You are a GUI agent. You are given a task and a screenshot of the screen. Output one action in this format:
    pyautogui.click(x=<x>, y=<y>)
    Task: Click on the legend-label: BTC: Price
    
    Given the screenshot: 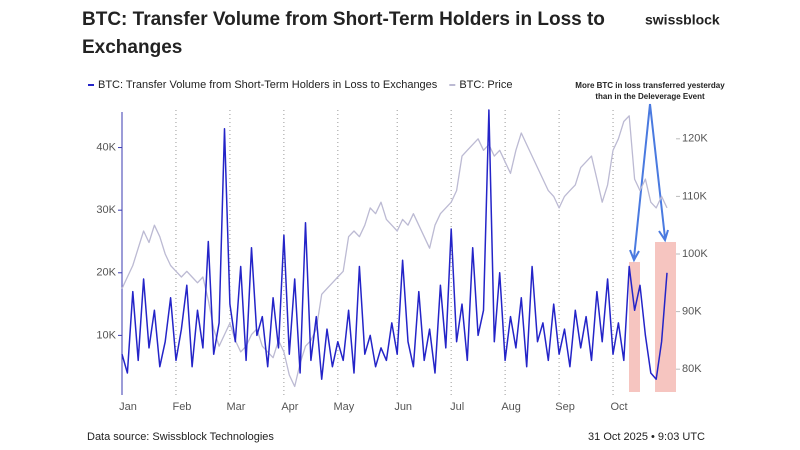 What is the action you would take?
    pyautogui.click(x=485, y=85)
    